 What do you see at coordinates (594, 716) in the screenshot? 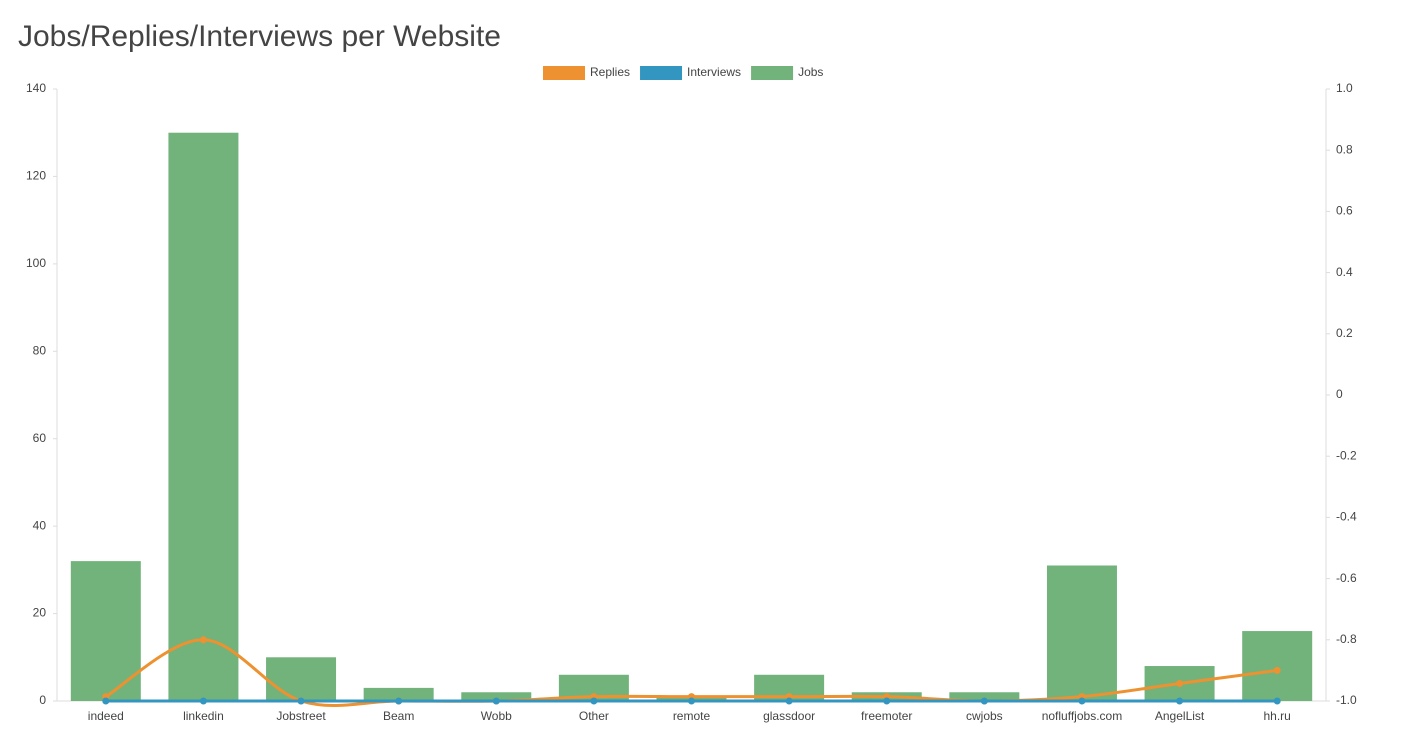
I see `x-tick-label: Other` at bounding box center [594, 716].